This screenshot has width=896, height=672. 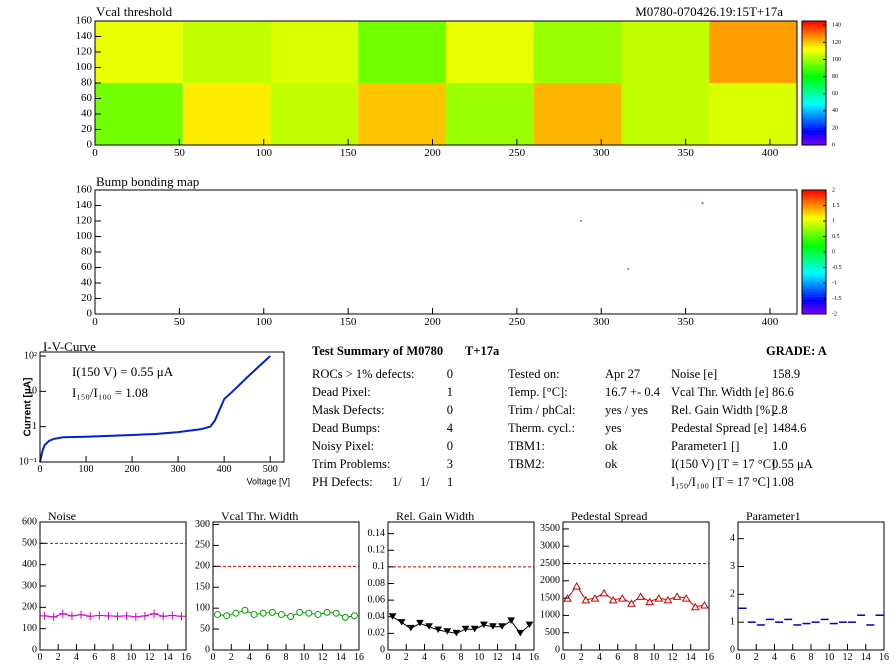 What do you see at coordinates (783, 482) in the screenshot?
I see `result-value: 1.08` at bounding box center [783, 482].